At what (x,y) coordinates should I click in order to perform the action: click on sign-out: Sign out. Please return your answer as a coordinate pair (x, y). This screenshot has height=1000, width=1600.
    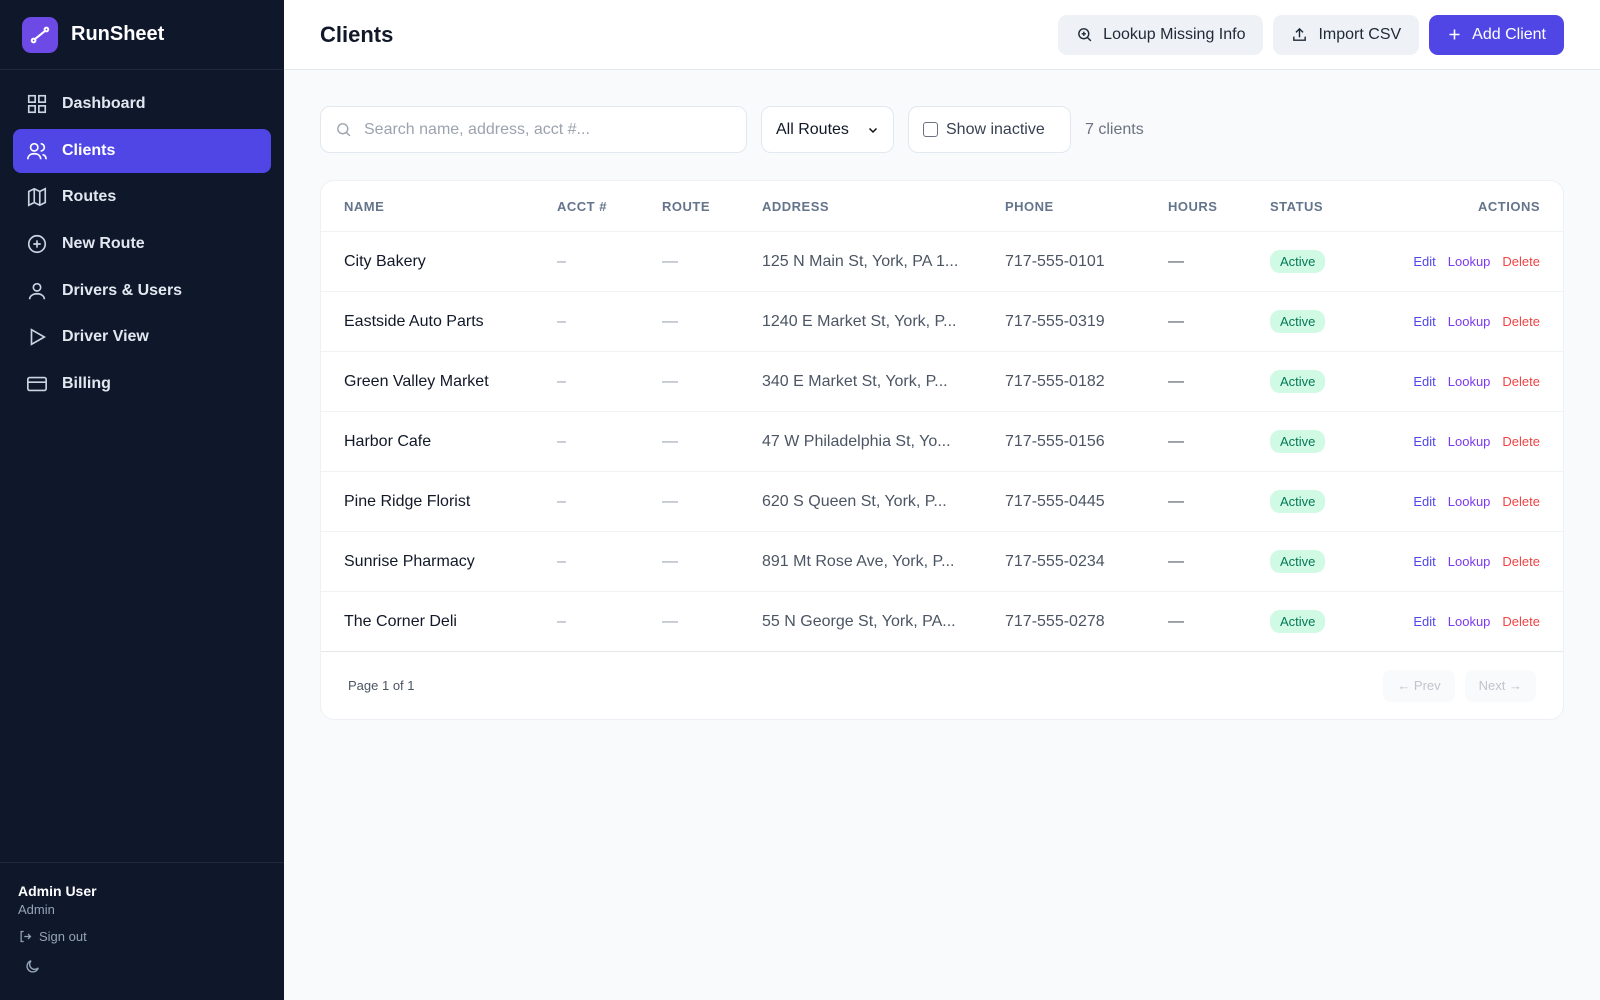
    Looking at the image, I should click on (142, 936).